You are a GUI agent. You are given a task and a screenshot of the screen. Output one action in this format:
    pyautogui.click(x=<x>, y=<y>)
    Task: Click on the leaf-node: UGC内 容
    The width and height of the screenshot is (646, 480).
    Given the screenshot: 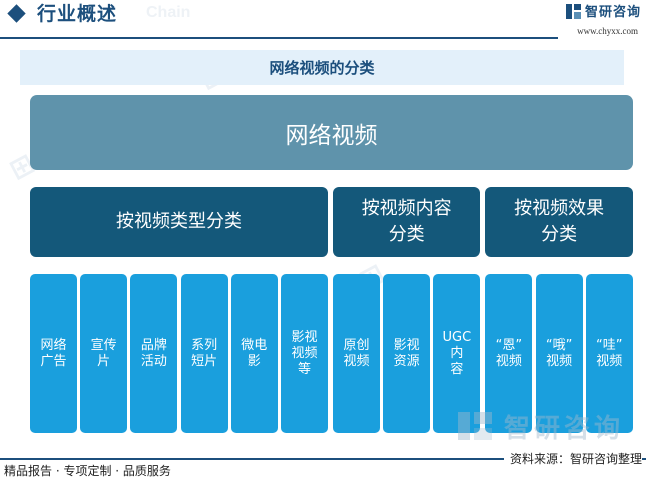 What is the action you would take?
    pyautogui.click(x=457, y=353)
    